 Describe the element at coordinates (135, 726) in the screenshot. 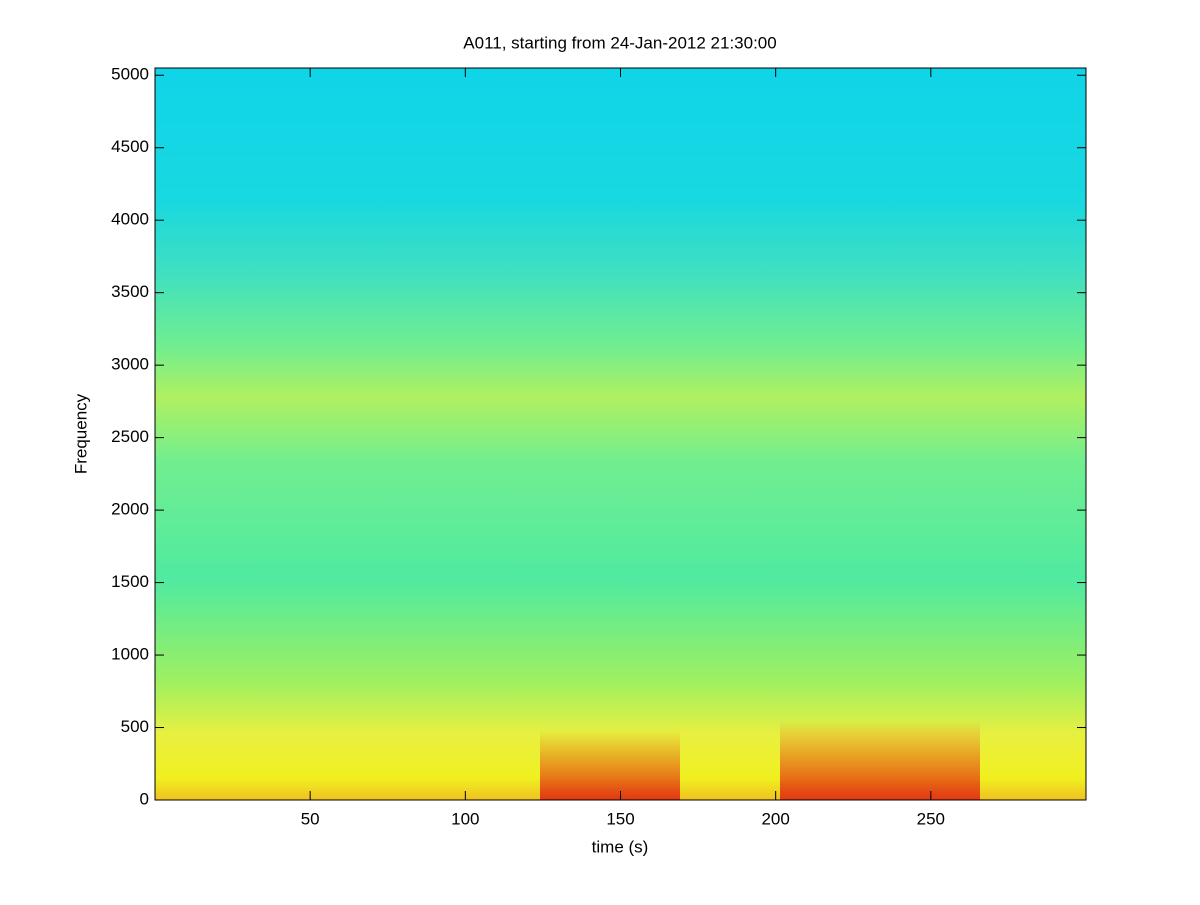

I see `y-tick-label: 500` at that location.